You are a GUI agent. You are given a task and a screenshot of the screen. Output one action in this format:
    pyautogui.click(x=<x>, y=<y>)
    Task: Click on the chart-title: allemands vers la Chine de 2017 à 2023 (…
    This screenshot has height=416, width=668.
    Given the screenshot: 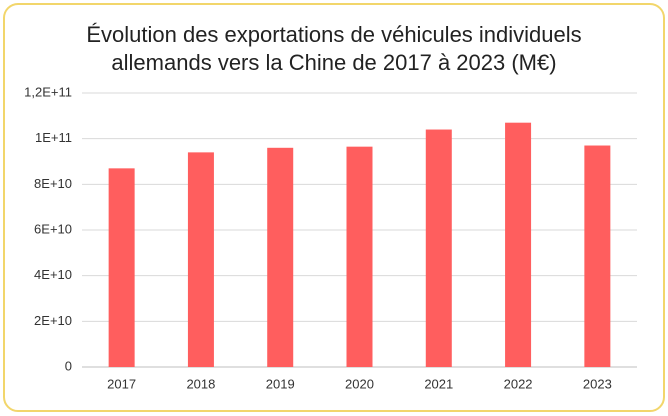 What is the action you would take?
    pyautogui.click(x=333, y=62)
    